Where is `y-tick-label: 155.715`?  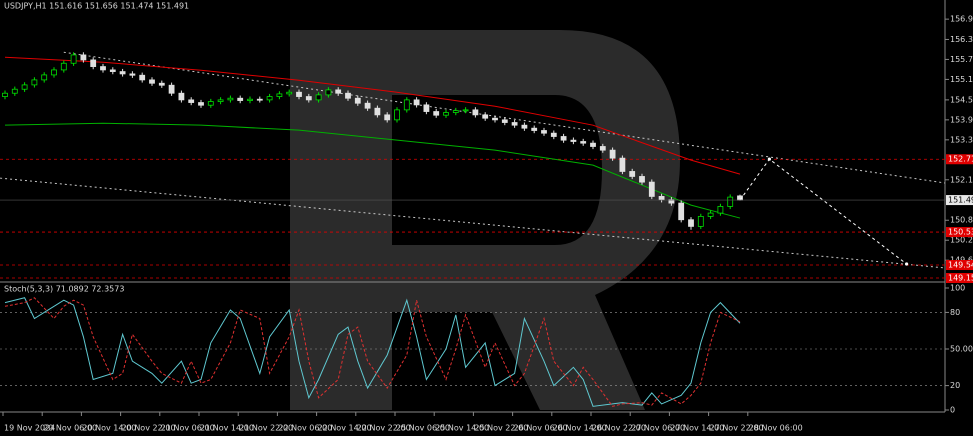 y-tick-label: 155.715 is located at coordinates (961, 59).